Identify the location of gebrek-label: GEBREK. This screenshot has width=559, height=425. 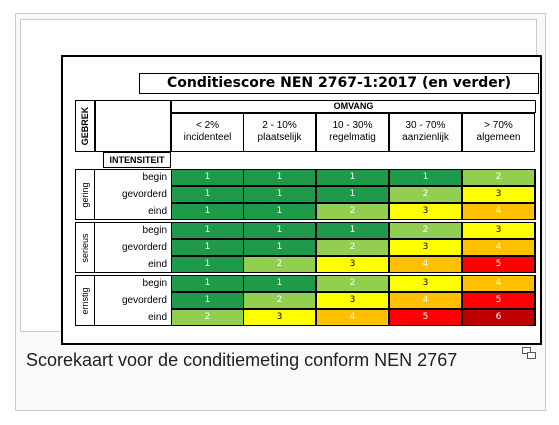
(85, 126).